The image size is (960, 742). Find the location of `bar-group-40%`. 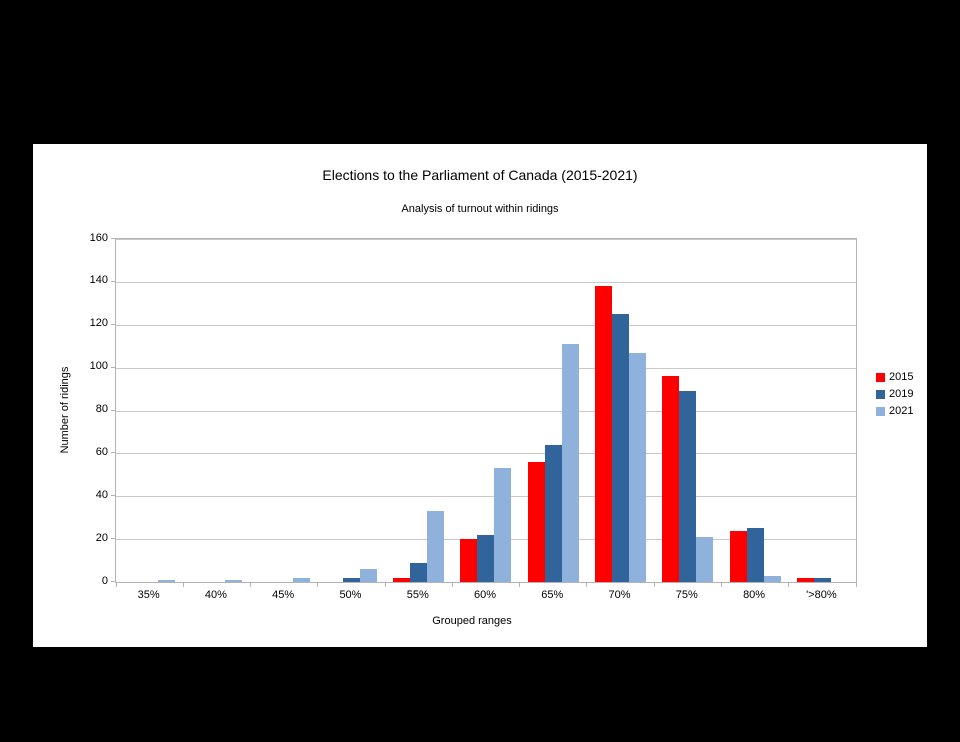

bar-group-40% is located at coordinates (216, 410).